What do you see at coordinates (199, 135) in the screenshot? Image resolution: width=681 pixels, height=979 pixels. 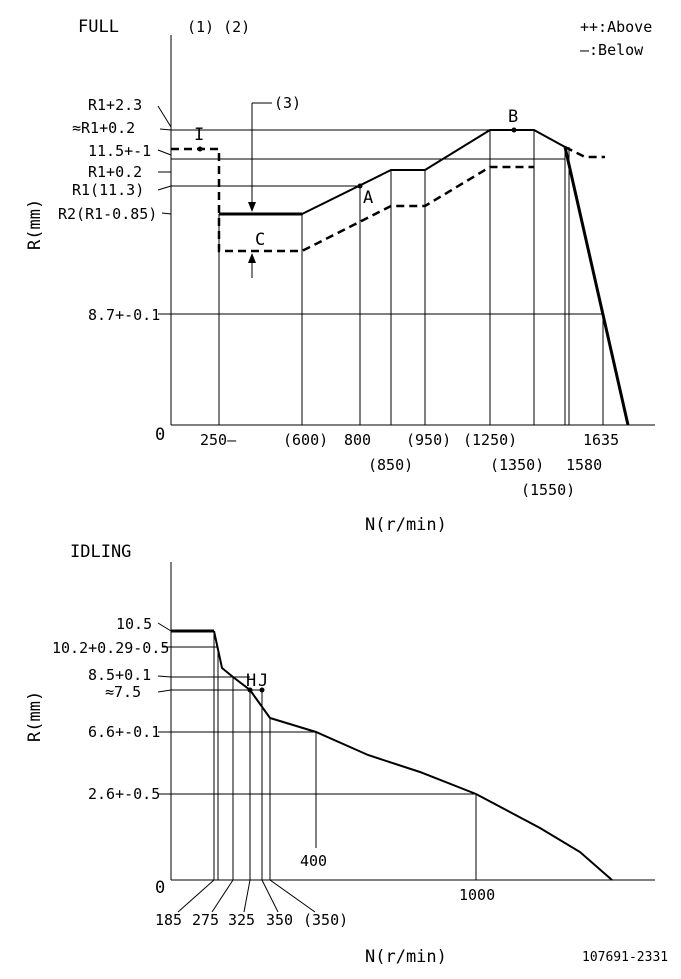 I see `point-i-label: I` at bounding box center [199, 135].